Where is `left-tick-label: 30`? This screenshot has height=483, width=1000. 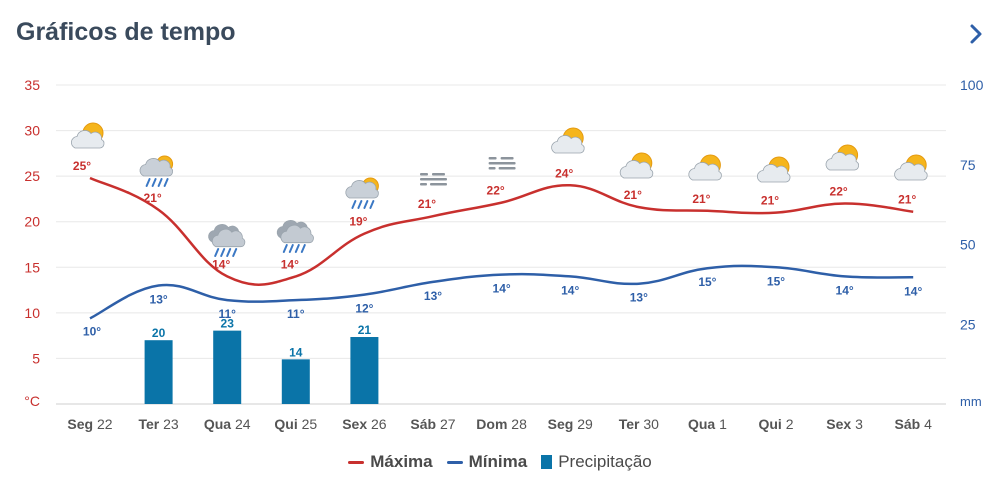
left-tick-label: 30 is located at coordinates (32, 131).